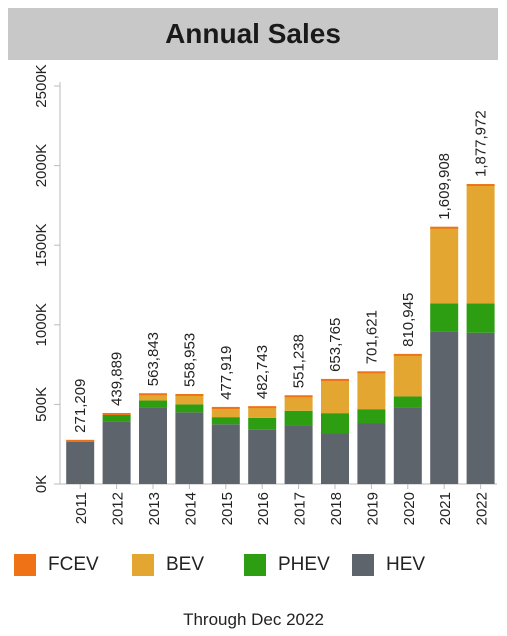 Image resolution: width=507 pixels, height=636 pixels. I want to click on bar-fcev-2022, so click(480, 185).